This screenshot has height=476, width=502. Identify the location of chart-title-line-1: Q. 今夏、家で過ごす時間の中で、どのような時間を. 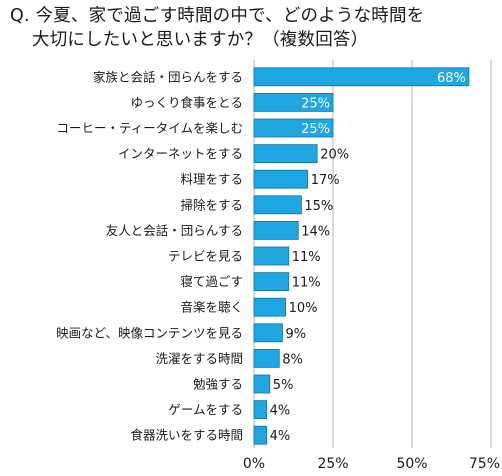
(217, 16).